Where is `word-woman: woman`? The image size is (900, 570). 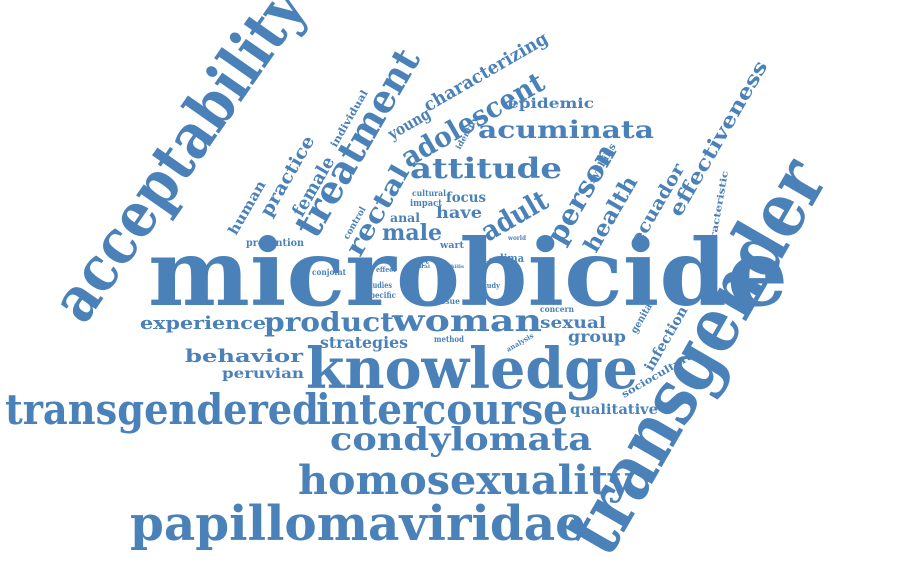
word-woman: woman is located at coordinates (467, 321).